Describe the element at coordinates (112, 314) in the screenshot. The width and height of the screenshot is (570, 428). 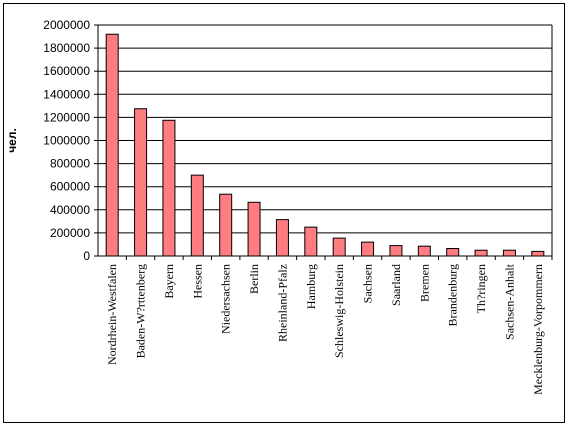
I see `x-tick-label: Nordrhein-Westfalen` at that location.